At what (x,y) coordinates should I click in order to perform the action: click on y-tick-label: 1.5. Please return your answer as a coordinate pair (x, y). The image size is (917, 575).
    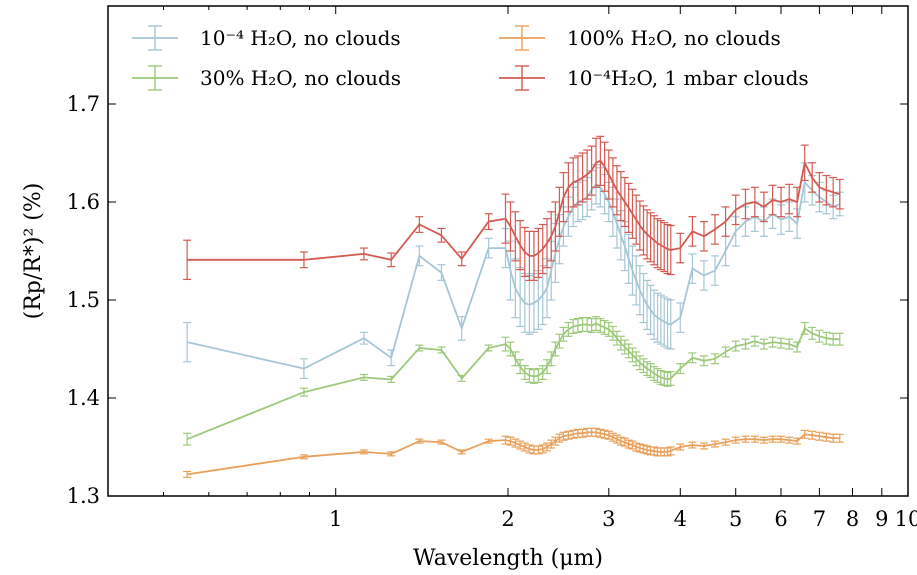
    Looking at the image, I should click on (83, 300).